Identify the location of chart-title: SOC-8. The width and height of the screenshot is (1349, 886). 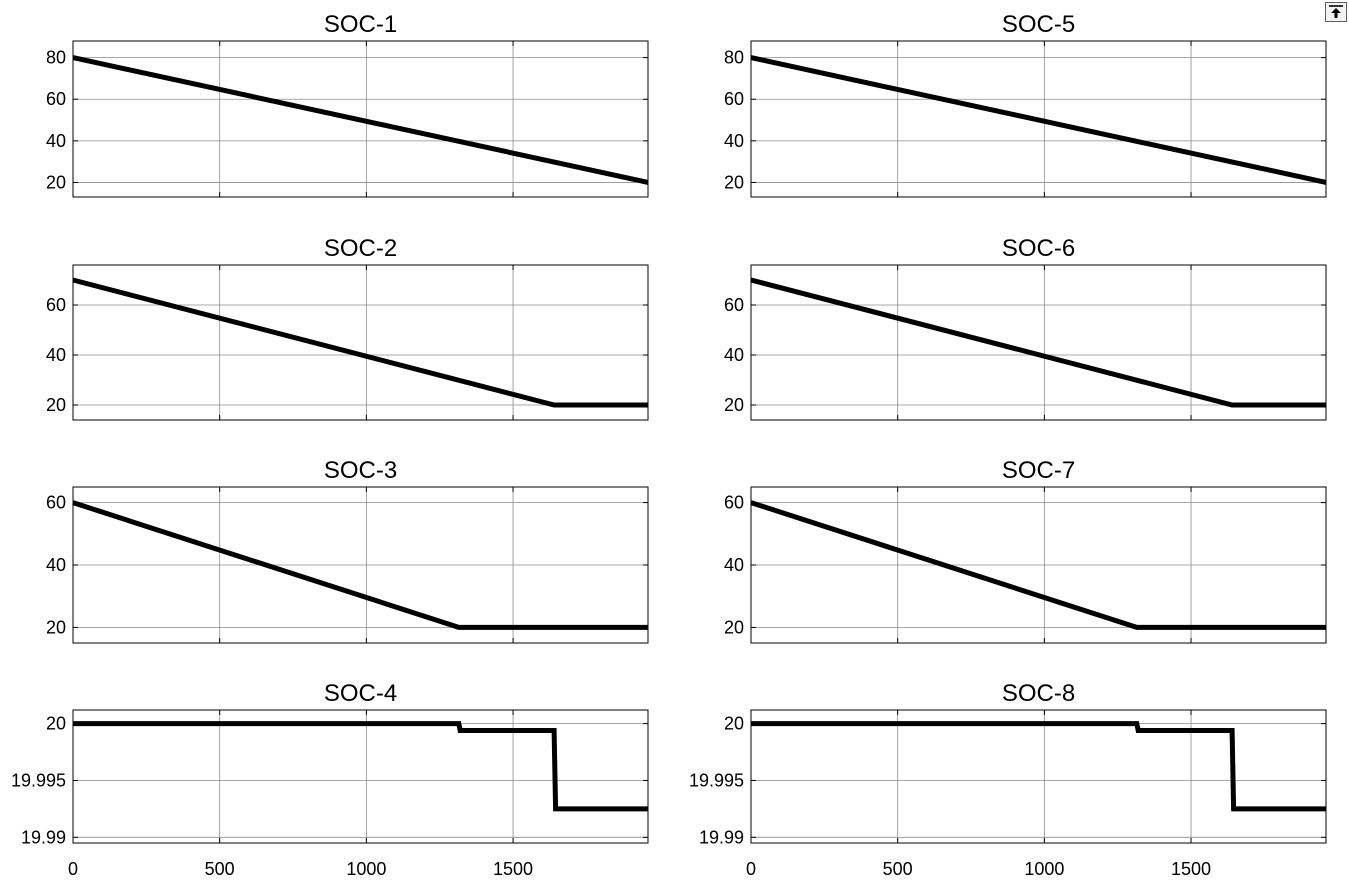
(1038, 693).